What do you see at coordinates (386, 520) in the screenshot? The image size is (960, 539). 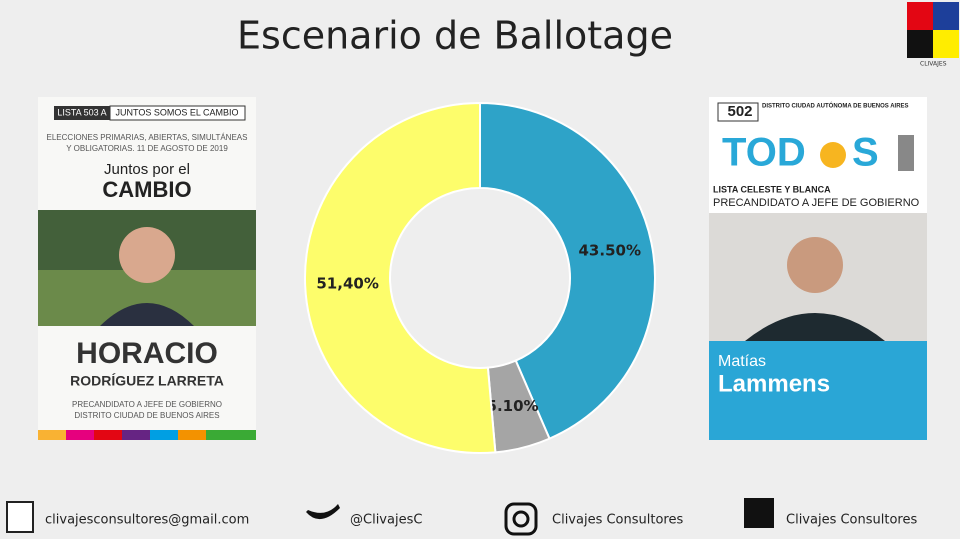 I see `twitter: @ClivajesC` at bounding box center [386, 520].